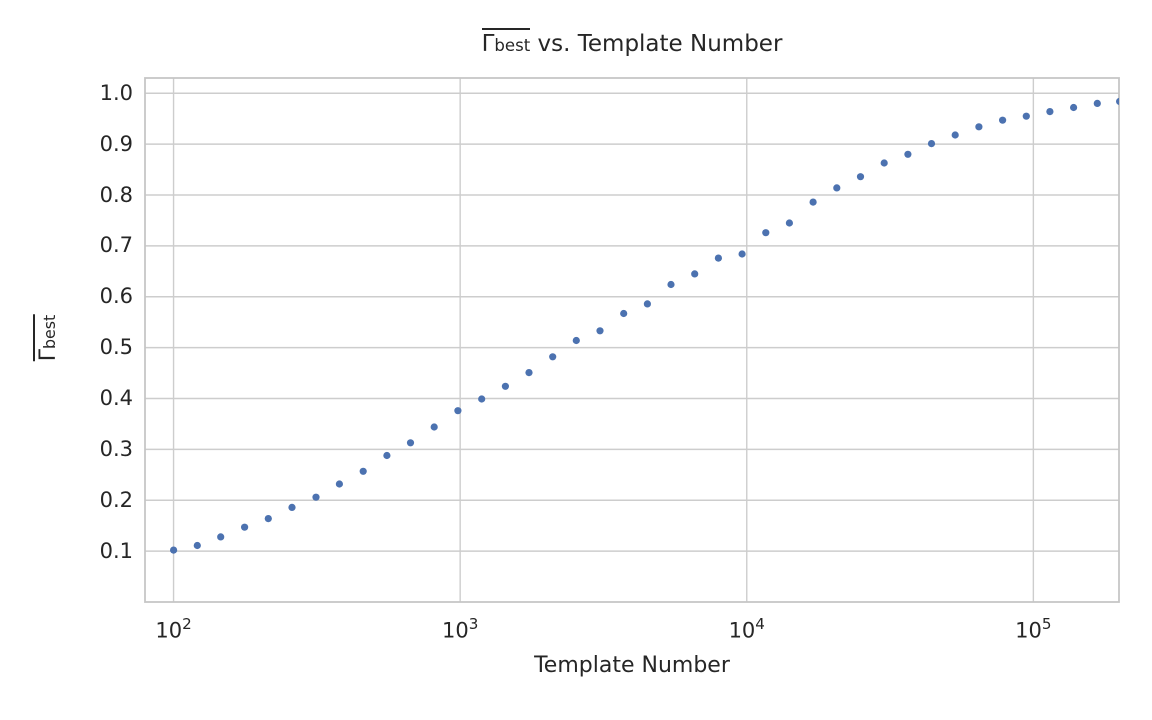  I want to click on y-tick-label: 0.9, so click(116, 143).